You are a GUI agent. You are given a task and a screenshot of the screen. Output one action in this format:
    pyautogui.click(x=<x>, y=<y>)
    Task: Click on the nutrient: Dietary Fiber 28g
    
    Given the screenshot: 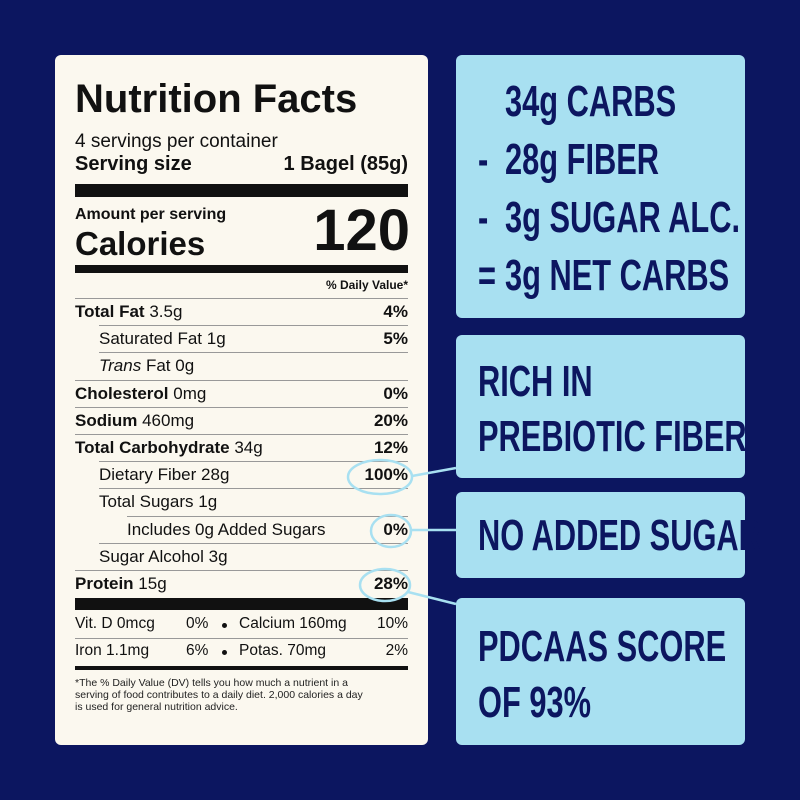 What is the action you would take?
    pyautogui.click(x=164, y=475)
    